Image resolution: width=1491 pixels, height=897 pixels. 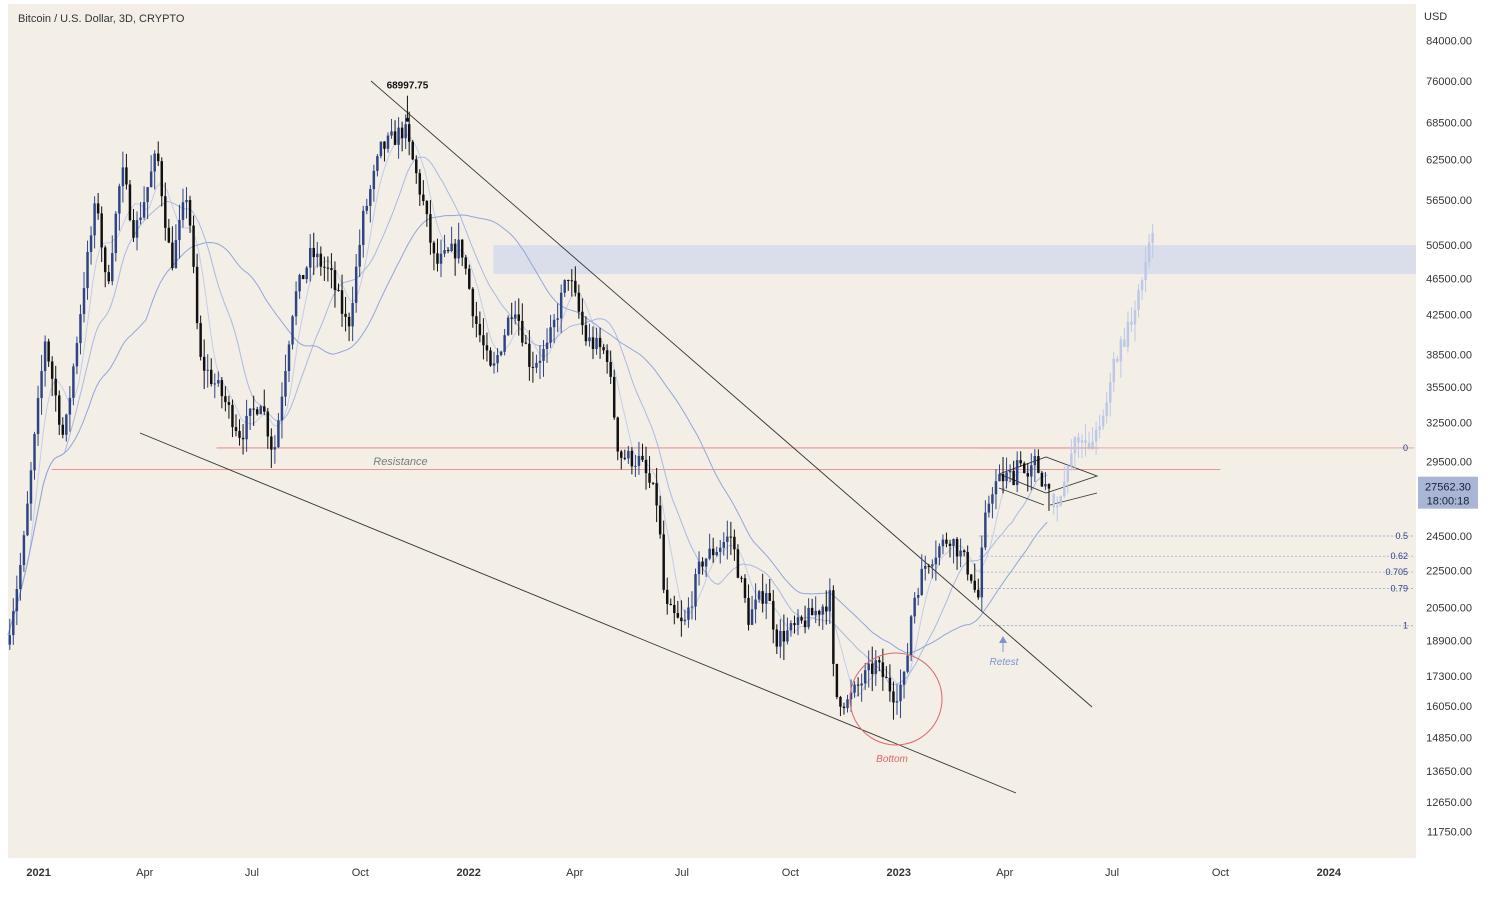 What do you see at coordinates (1449, 246) in the screenshot?
I see `y-tick-label: 50500.00` at bounding box center [1449, 246].